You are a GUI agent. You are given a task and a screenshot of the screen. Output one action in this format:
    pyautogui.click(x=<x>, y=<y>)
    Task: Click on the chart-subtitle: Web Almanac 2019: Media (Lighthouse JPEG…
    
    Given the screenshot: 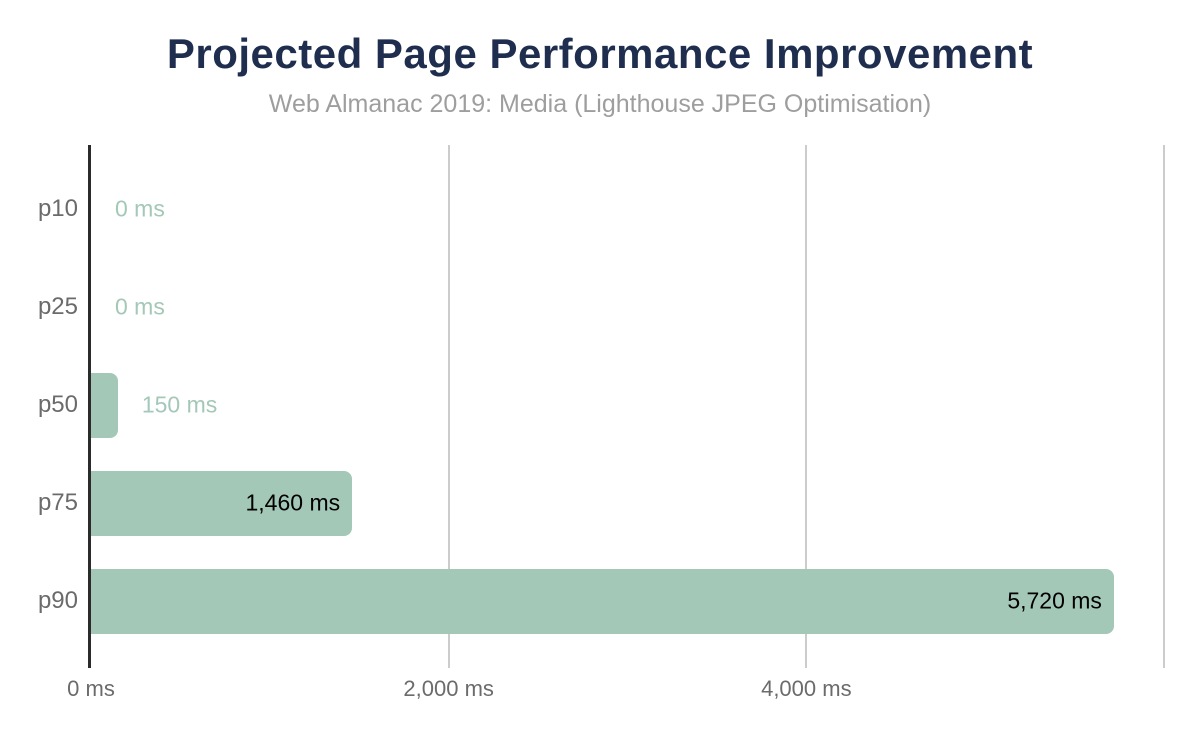 What is the action you would take?
    pyautogui.click(x=600, y=104)
    